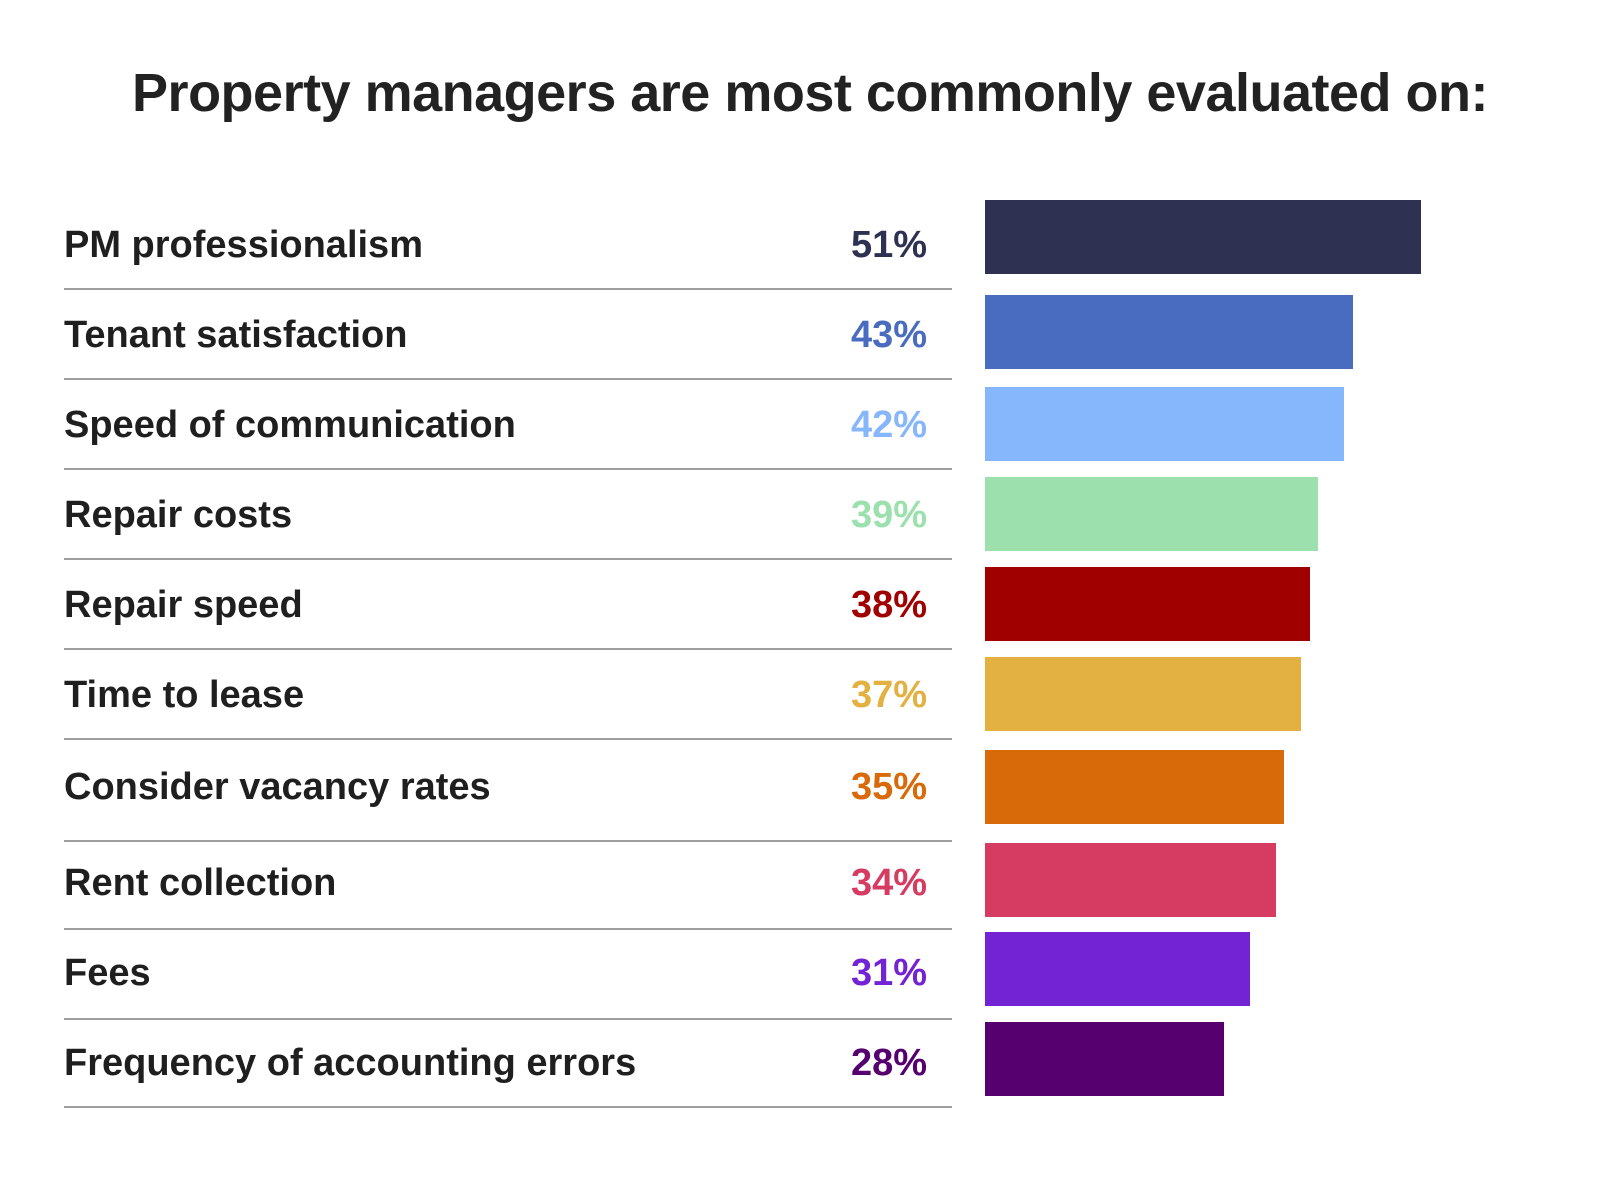 The height and width of the screenshot is (1196, 1620). What do you see at coordinates (839, 335) in the screenshot?
I see `chart-row: Tenant satisfaction 43%` at bounding box center [839, 335].